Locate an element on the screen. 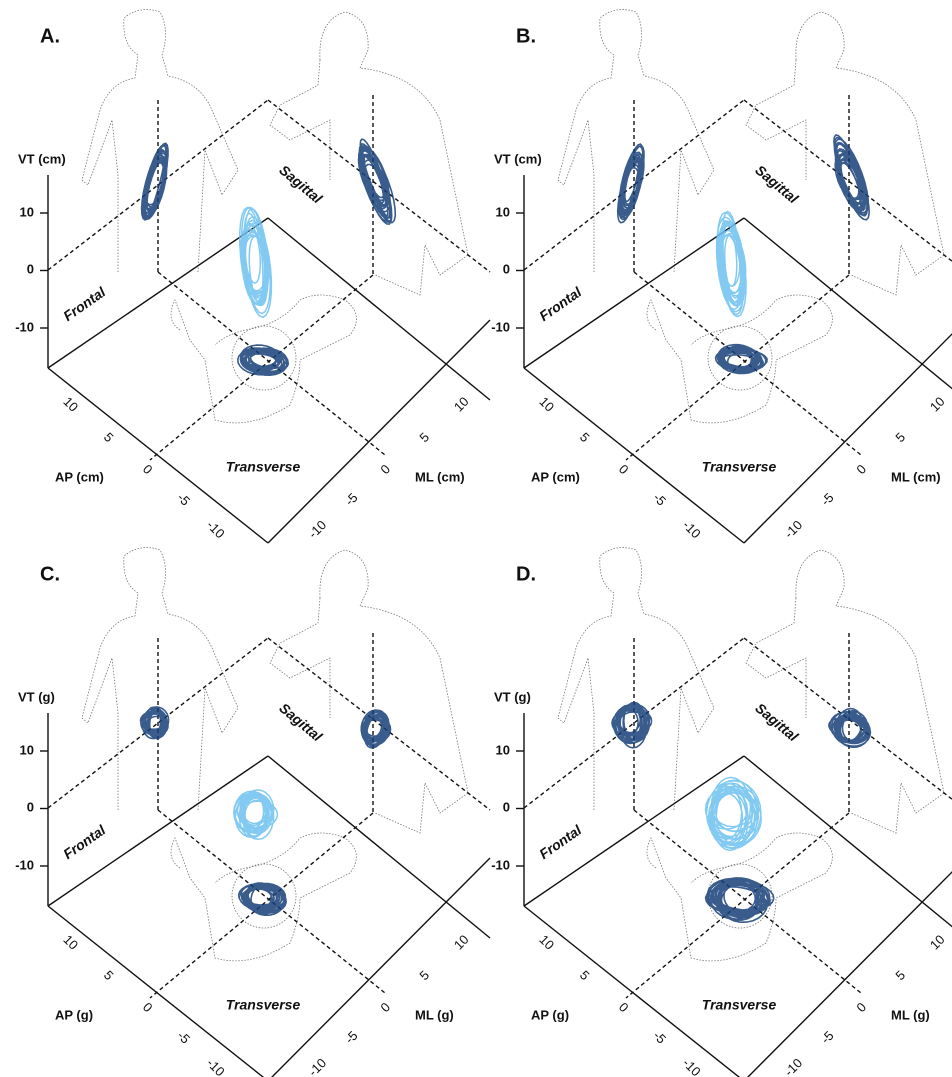 Image resolution: width=952 pixels, height=1077 pixels. ap-tick-label: 0 is located at coordinates (148, 469).